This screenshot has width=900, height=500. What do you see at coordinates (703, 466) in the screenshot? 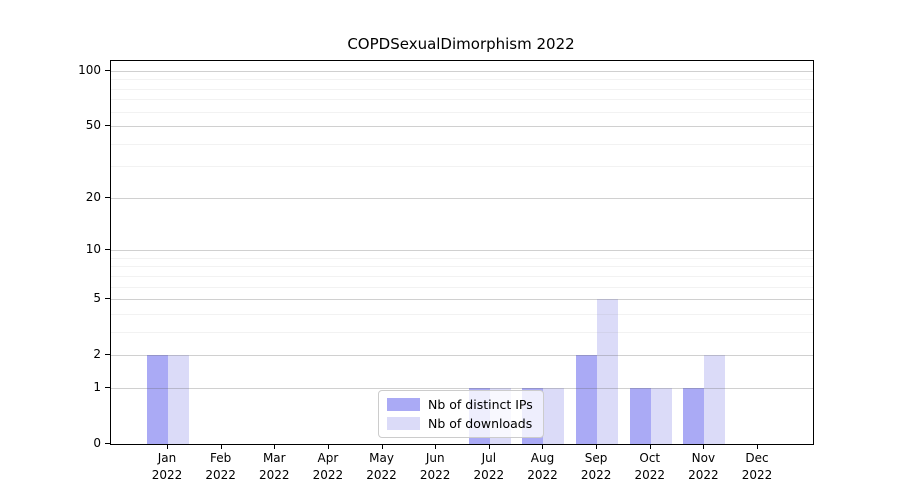
I see `x-tick-label: Nov 2022` at bounding box center [703, 466].